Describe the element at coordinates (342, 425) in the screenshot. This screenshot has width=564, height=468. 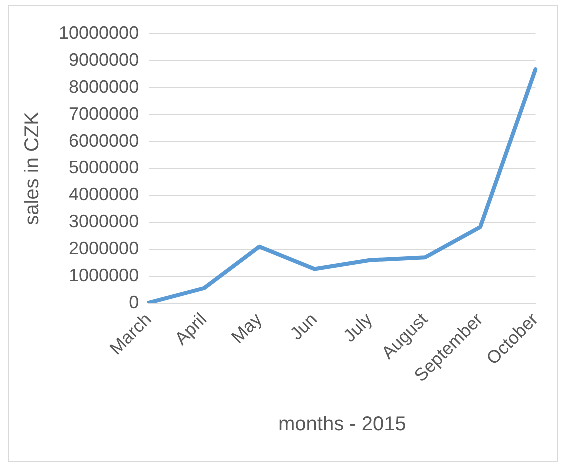
I see `x-axis-title: months - 2015` at that location.